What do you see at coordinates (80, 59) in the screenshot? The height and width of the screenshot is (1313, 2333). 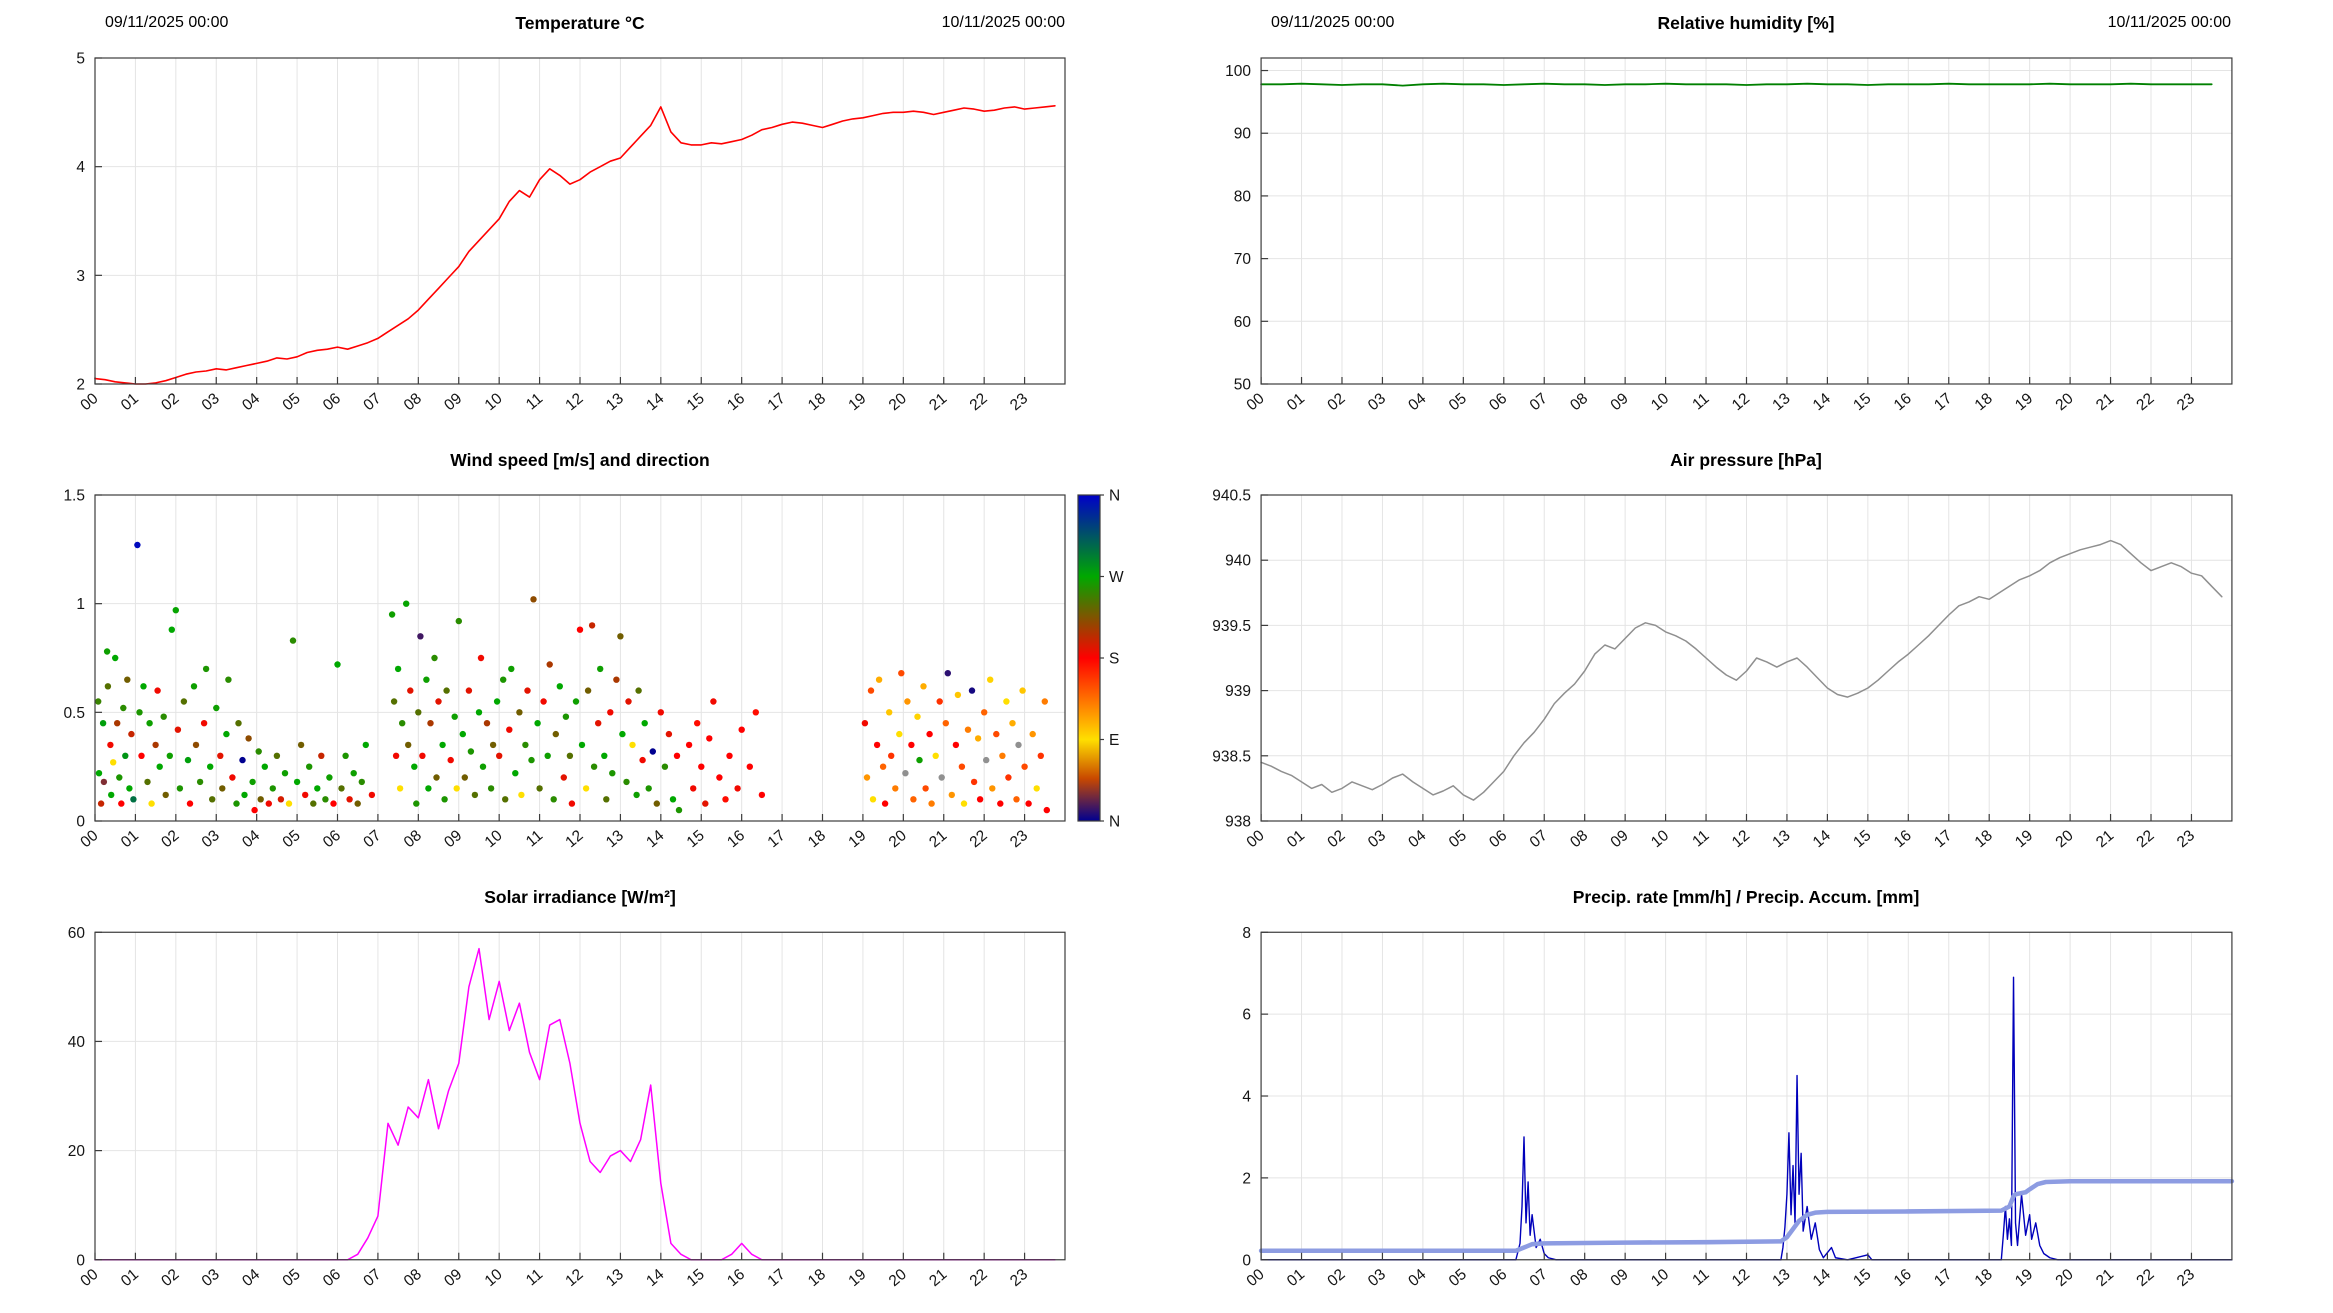 I see `svg-text: 5` at bounding box center [80, 59].